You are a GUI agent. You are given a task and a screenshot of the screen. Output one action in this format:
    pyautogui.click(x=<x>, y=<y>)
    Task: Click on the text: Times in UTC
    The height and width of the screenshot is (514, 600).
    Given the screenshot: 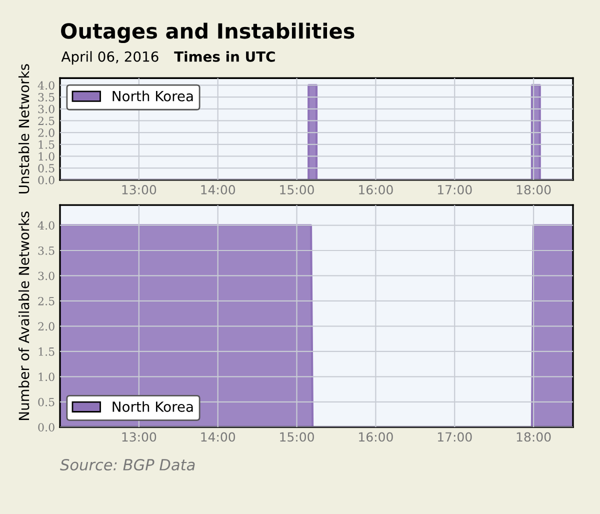 What is the action you would take?
    pyautogui.click(x=224, y=56)
    